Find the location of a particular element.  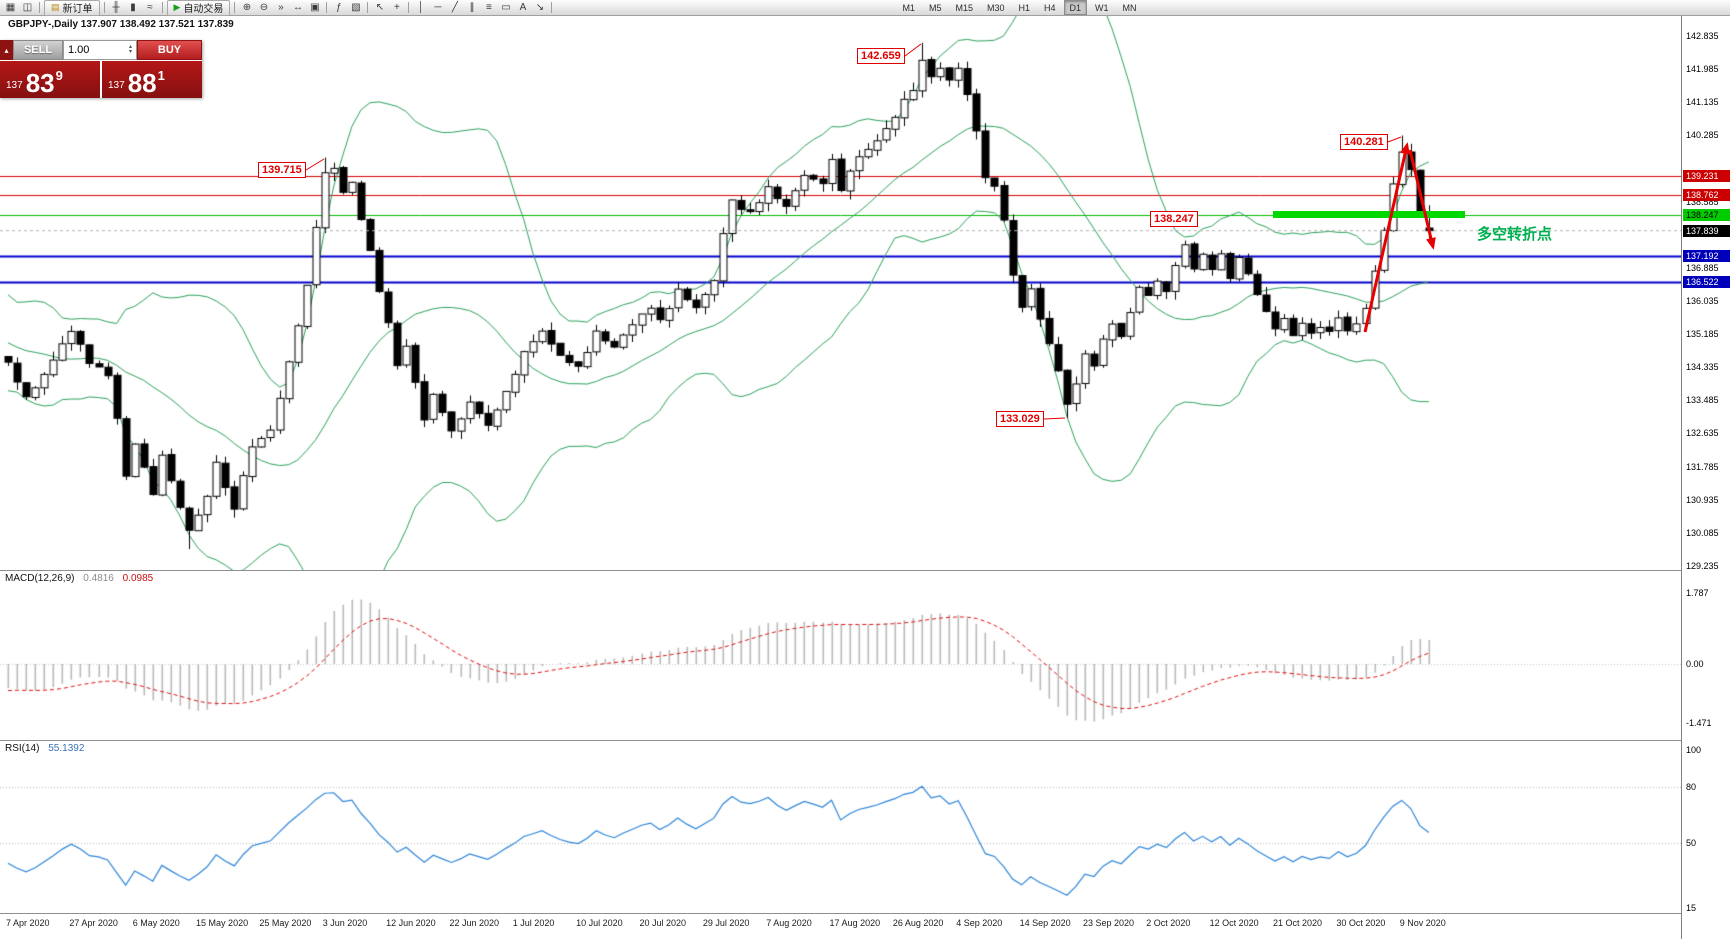

sell-price-pips: 83 is located at coordinates (40, 83).